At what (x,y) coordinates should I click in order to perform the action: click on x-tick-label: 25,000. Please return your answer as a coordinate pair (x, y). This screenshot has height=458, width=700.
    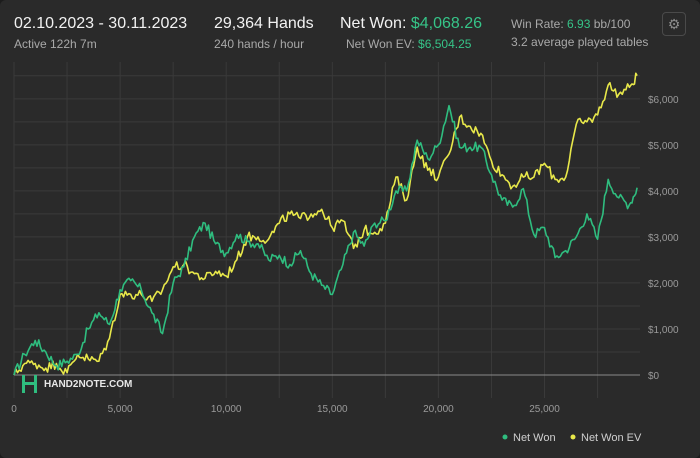
    Looking at the image, I should click on (544, 409).